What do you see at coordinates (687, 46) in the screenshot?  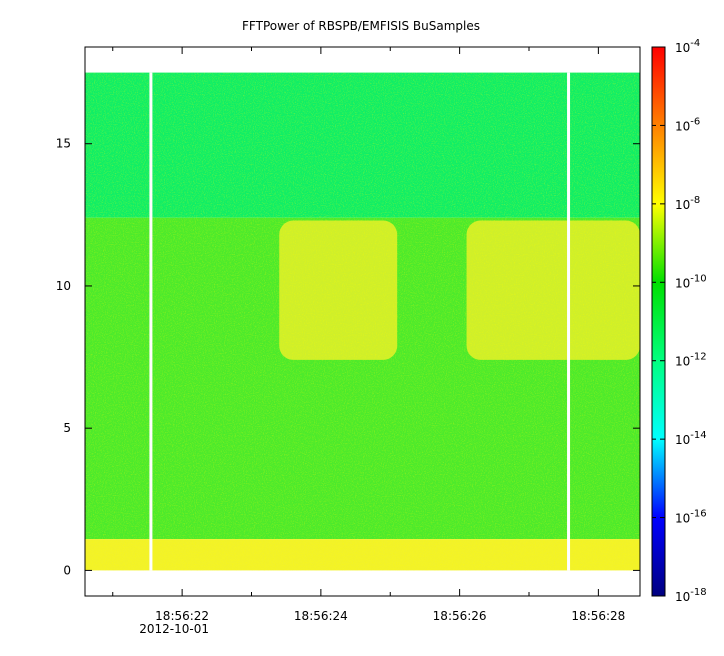 I see `colorbar-tick-label: 10⁻⁴` at bounding box center [687, 46].